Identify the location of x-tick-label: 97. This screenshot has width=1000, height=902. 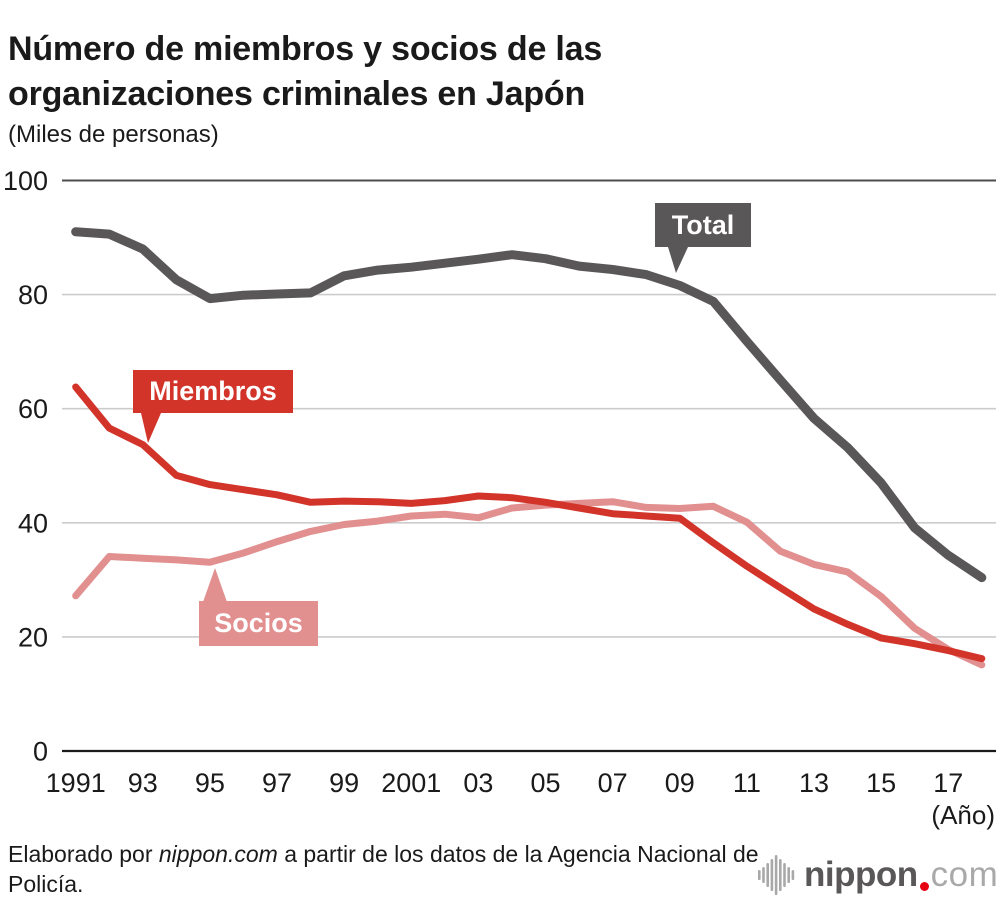
(277, 783).